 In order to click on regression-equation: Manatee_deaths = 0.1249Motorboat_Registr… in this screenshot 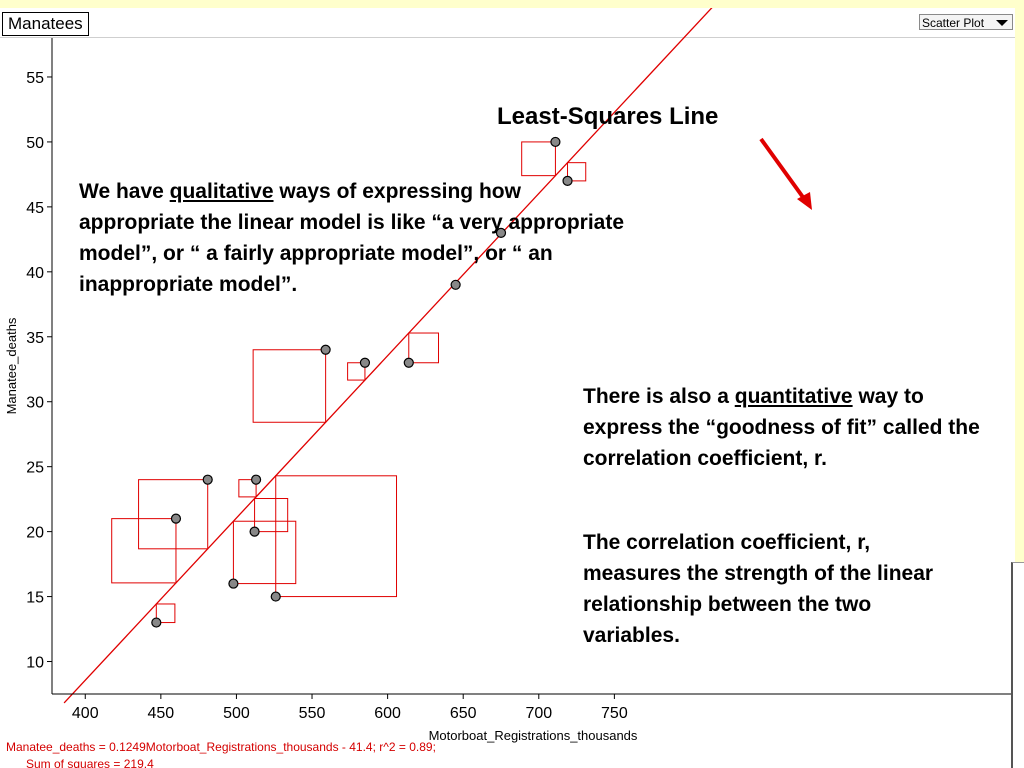, I will do `click(221, 747)`.